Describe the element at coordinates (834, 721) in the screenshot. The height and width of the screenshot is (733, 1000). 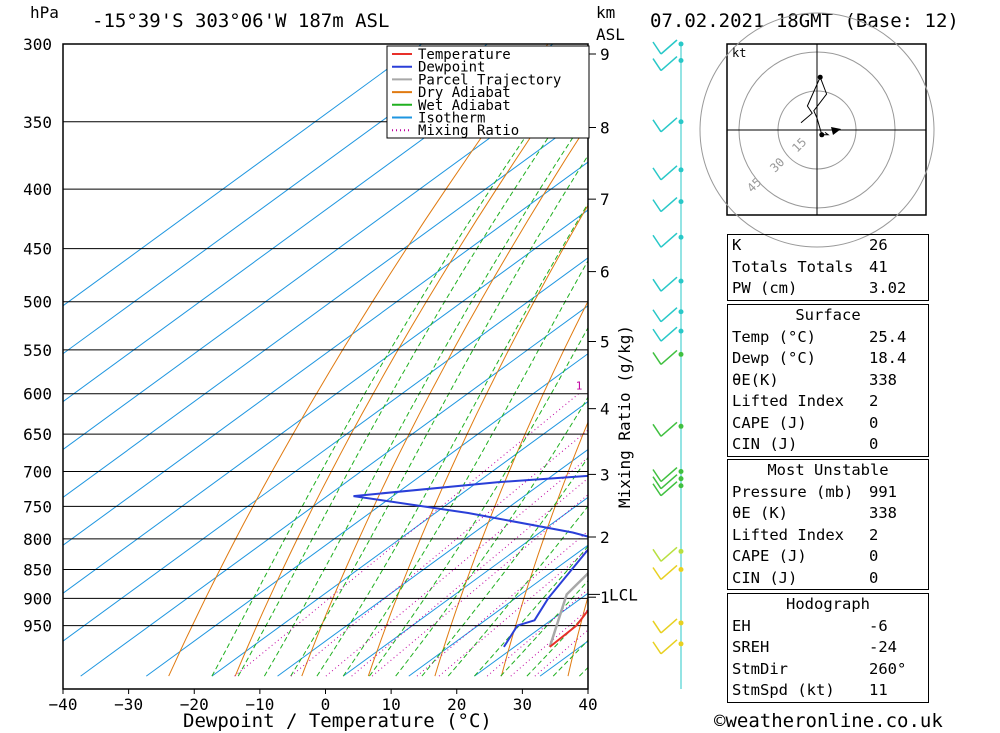
I see `footer-site-link: weatheronline.co.uk` at that location.